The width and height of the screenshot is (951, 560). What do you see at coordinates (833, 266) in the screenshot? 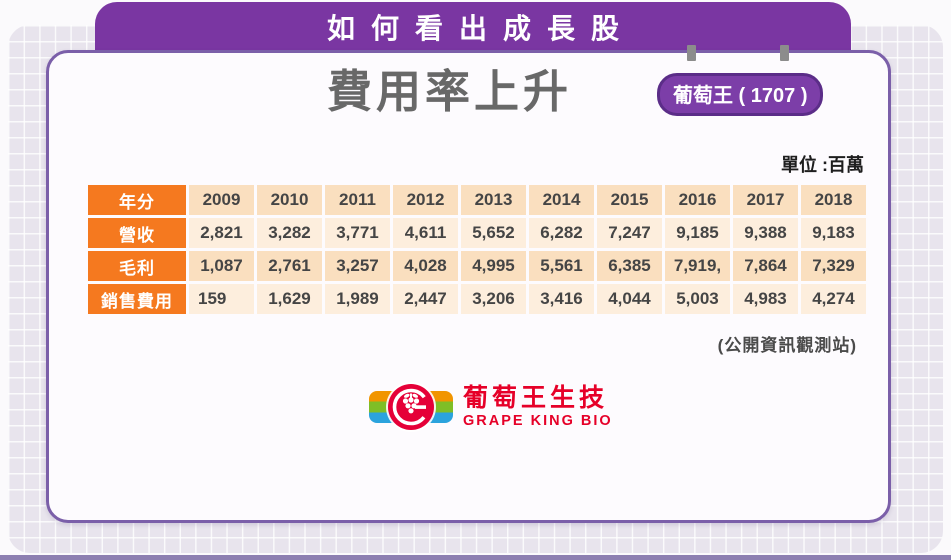
I see `value-cell: 7,329` at bounding box center [833, 266].